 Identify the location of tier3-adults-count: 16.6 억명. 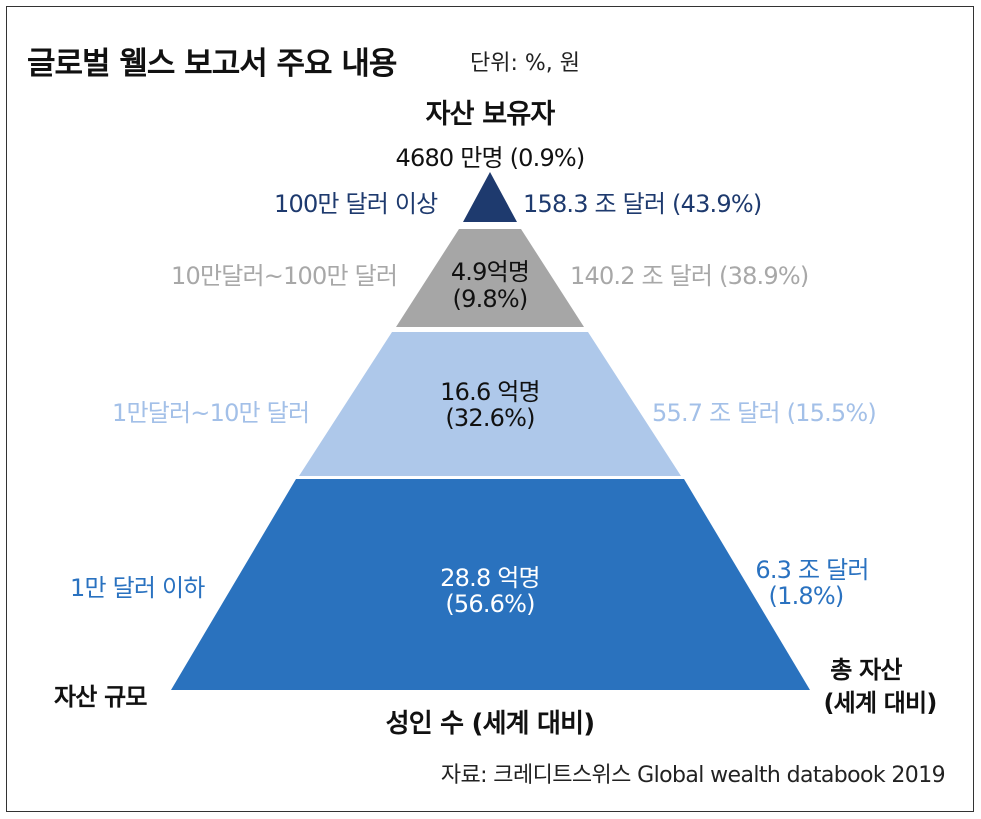
(490, 392).